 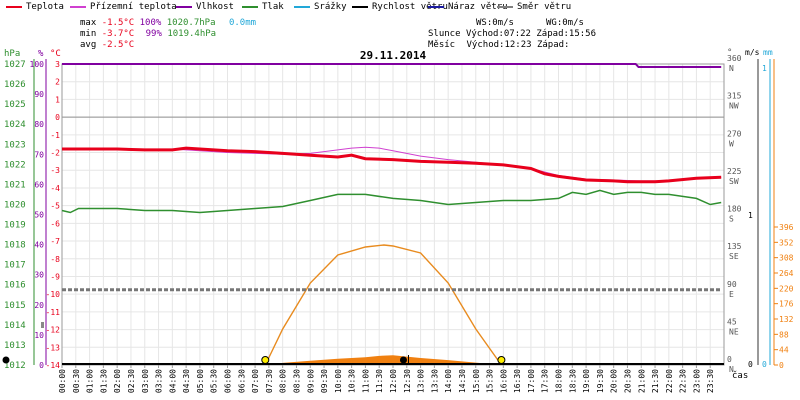 What do you see at coordinates (781, 365) in the screenshot?
I see `solar-tick-label: 0` at bounding box center [781, 365].